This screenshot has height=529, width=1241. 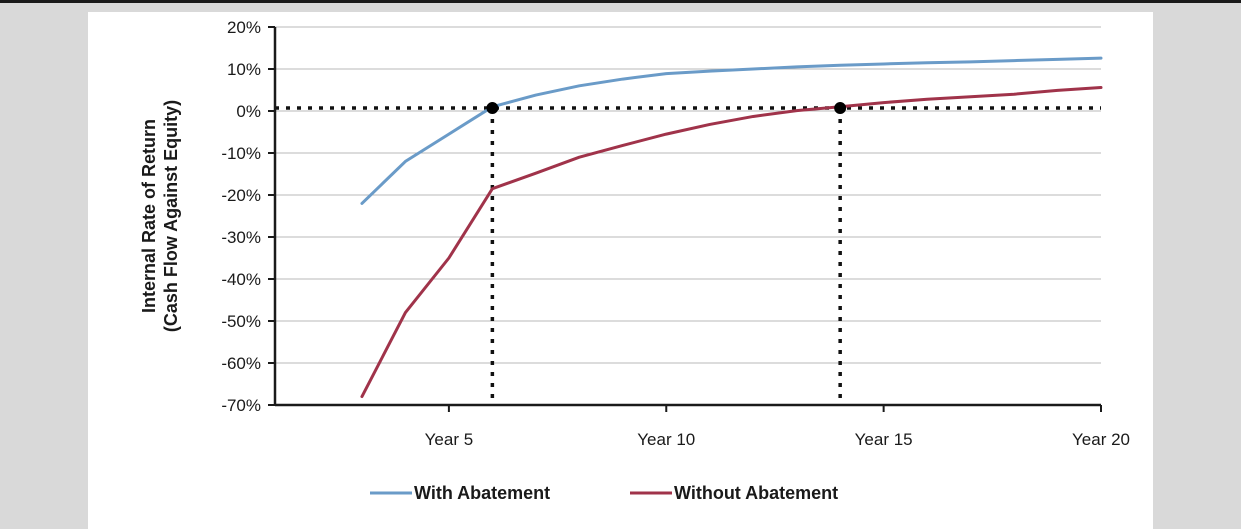 I want to click on y-tick-label: -40%, so click(x=241, y=279).